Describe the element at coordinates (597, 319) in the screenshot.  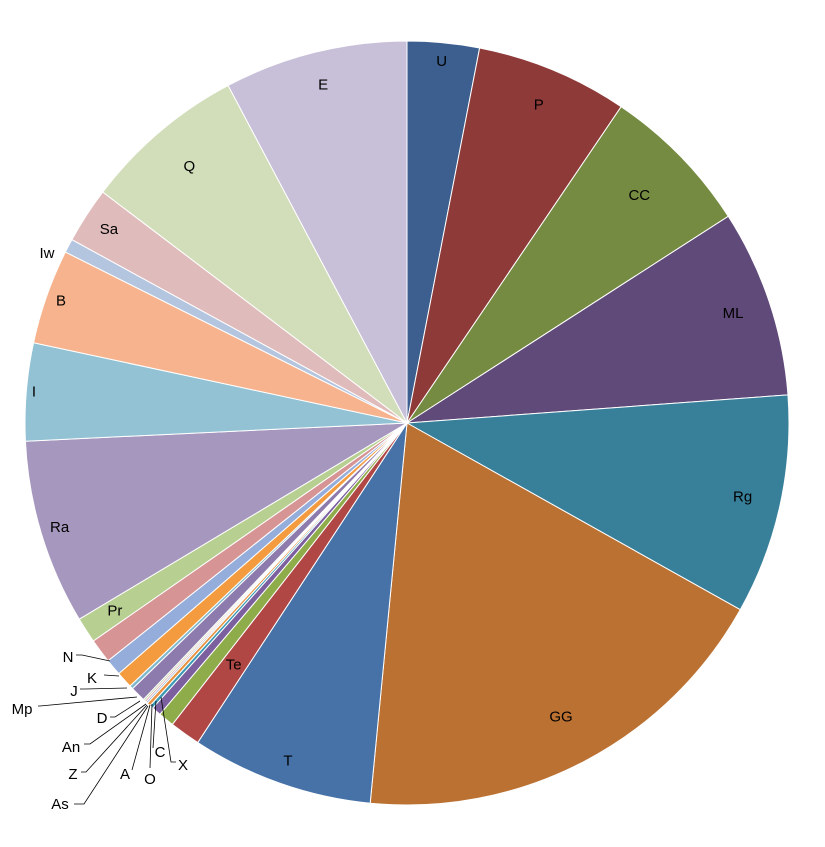
I see `pie-slice-ml` at that location.